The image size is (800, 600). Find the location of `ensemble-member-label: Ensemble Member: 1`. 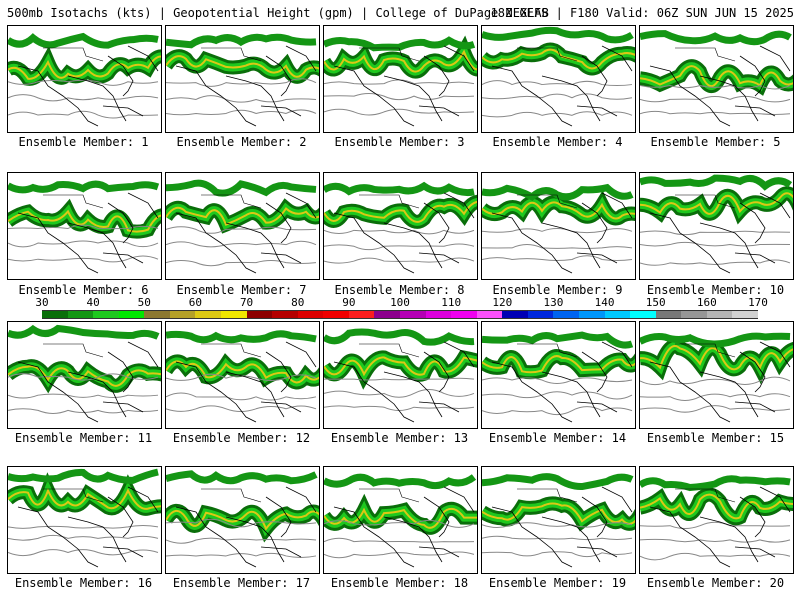

ensemble-member-label: Ensemble Member: 1 is located at coordinates (83, 142).